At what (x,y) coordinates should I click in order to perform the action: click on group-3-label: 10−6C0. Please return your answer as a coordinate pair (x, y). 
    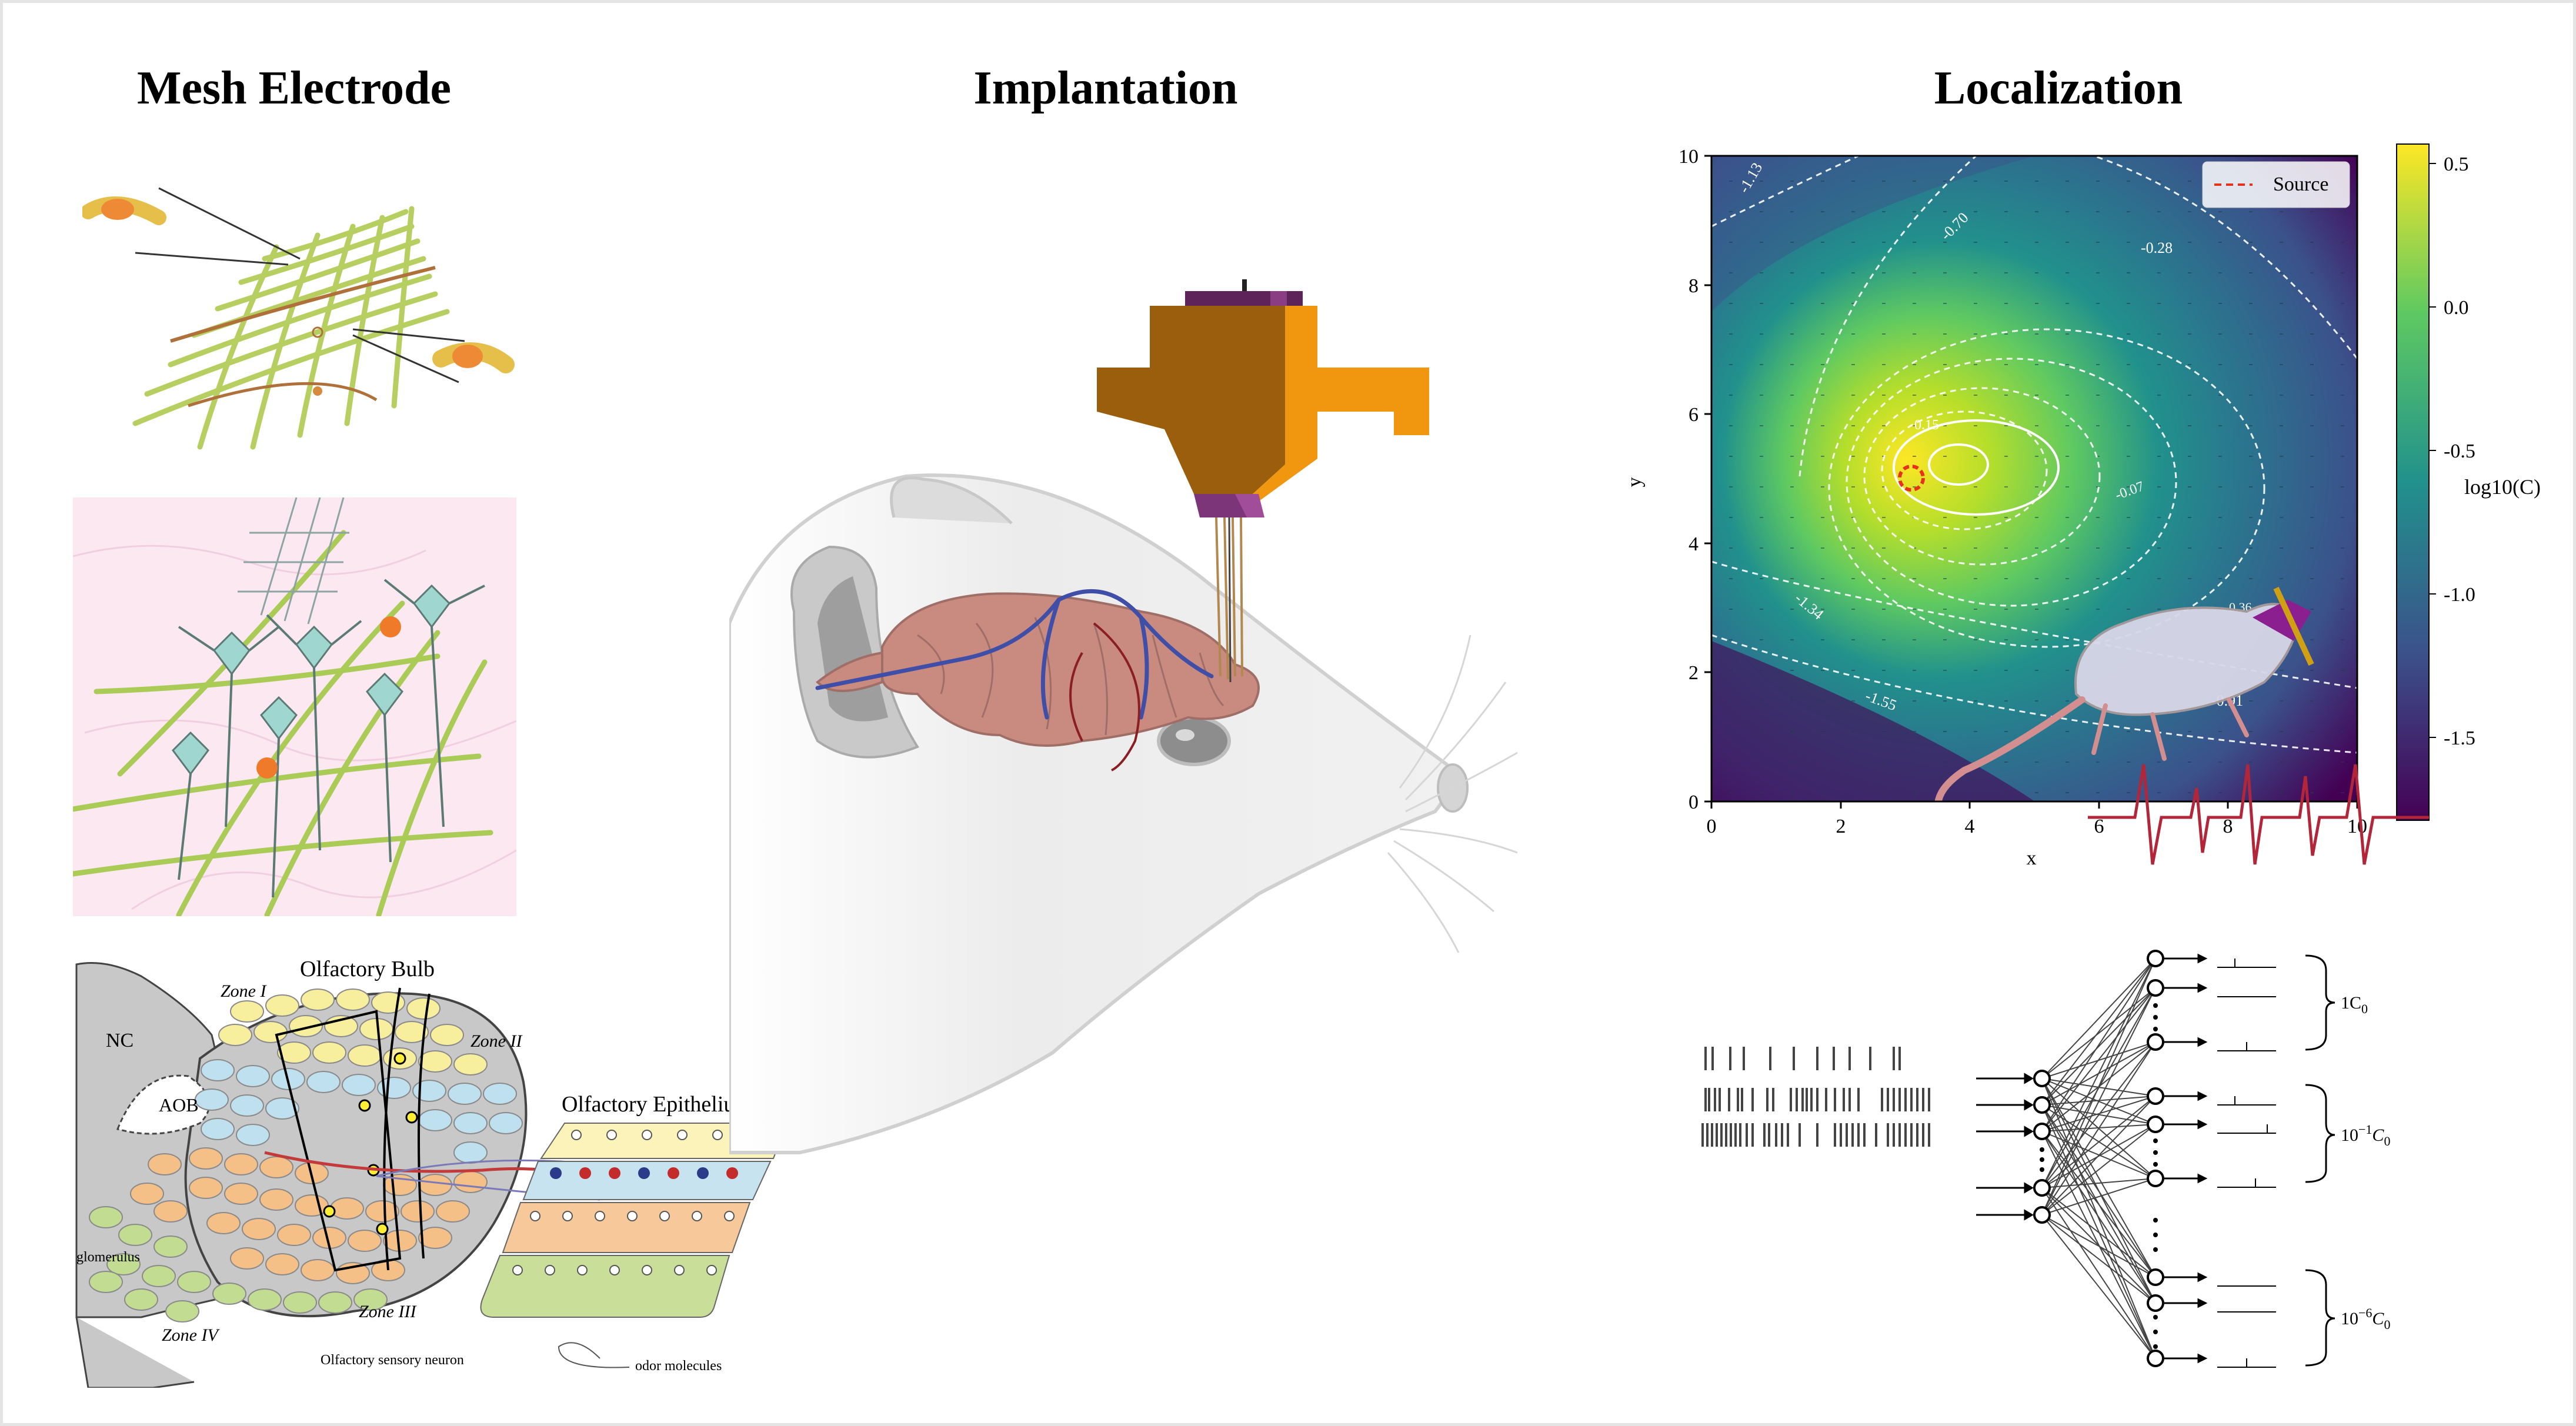
    Looking at the image, I should click on (2365, 1318).